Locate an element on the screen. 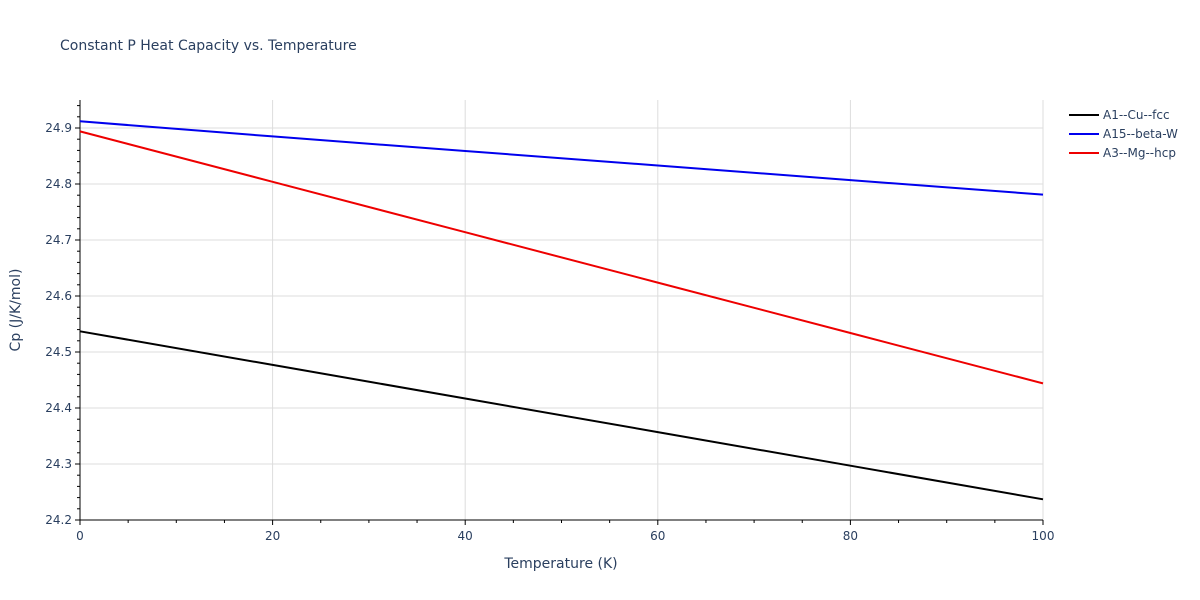  y-tick-label: 24.2 is located at coordinates (58, 520).